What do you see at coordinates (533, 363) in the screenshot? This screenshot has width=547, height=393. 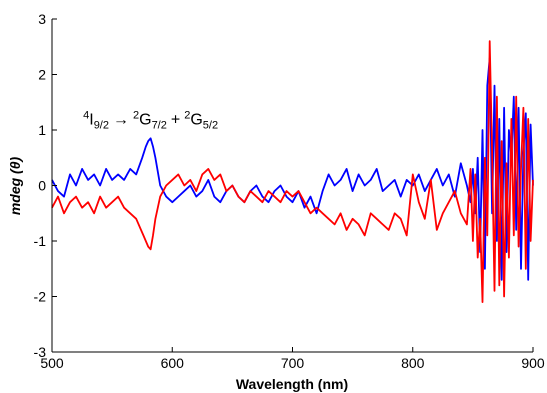 I see `x-tick-label: 900` at bounding box center [533, 363].